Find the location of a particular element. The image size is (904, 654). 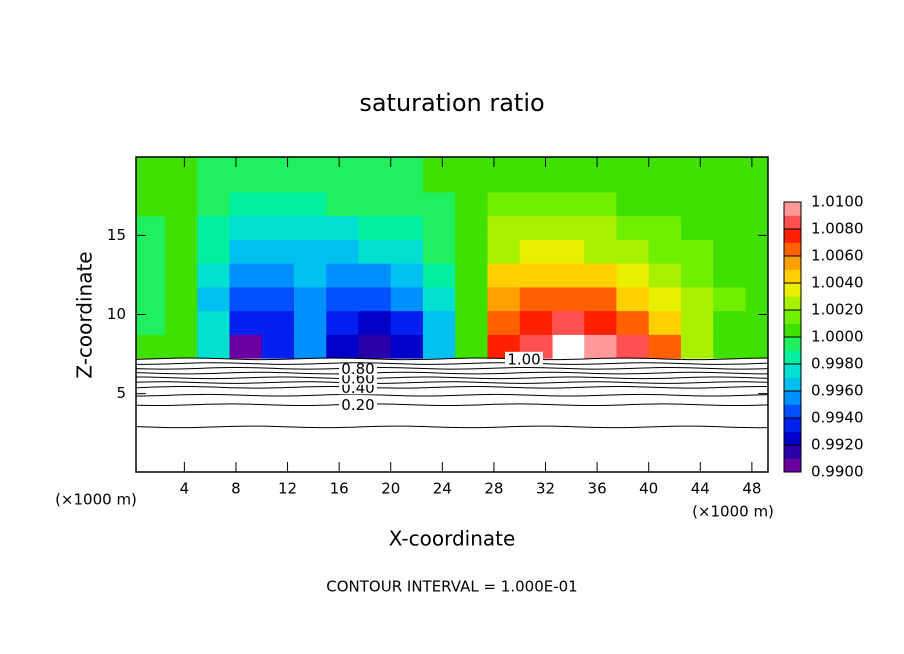

colorbar-tick-label: 1.0080 is located at coordinates (837, 229).